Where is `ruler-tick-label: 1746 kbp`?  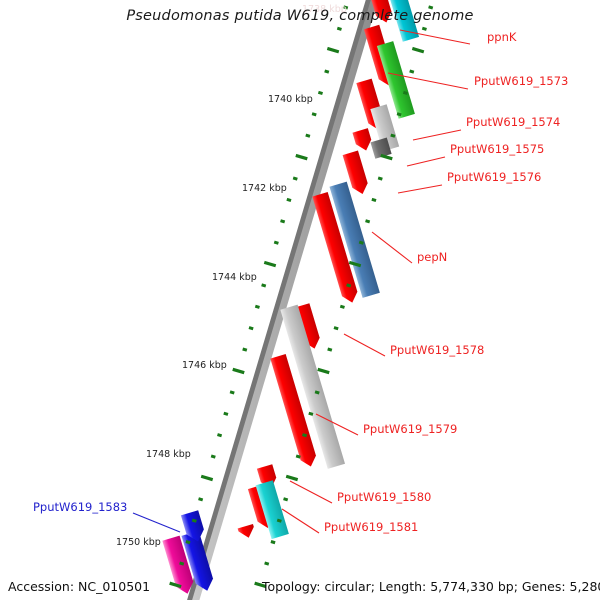 ruler-tick-label: 1746 kbp is located at coordinates (204, 365).